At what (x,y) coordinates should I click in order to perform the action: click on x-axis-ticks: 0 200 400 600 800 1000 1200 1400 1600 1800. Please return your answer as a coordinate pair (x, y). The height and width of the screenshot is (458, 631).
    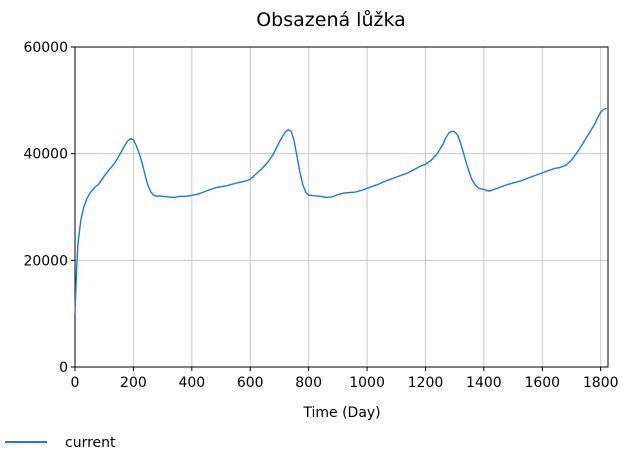
    Looking at the image, I should click on (345, 379).